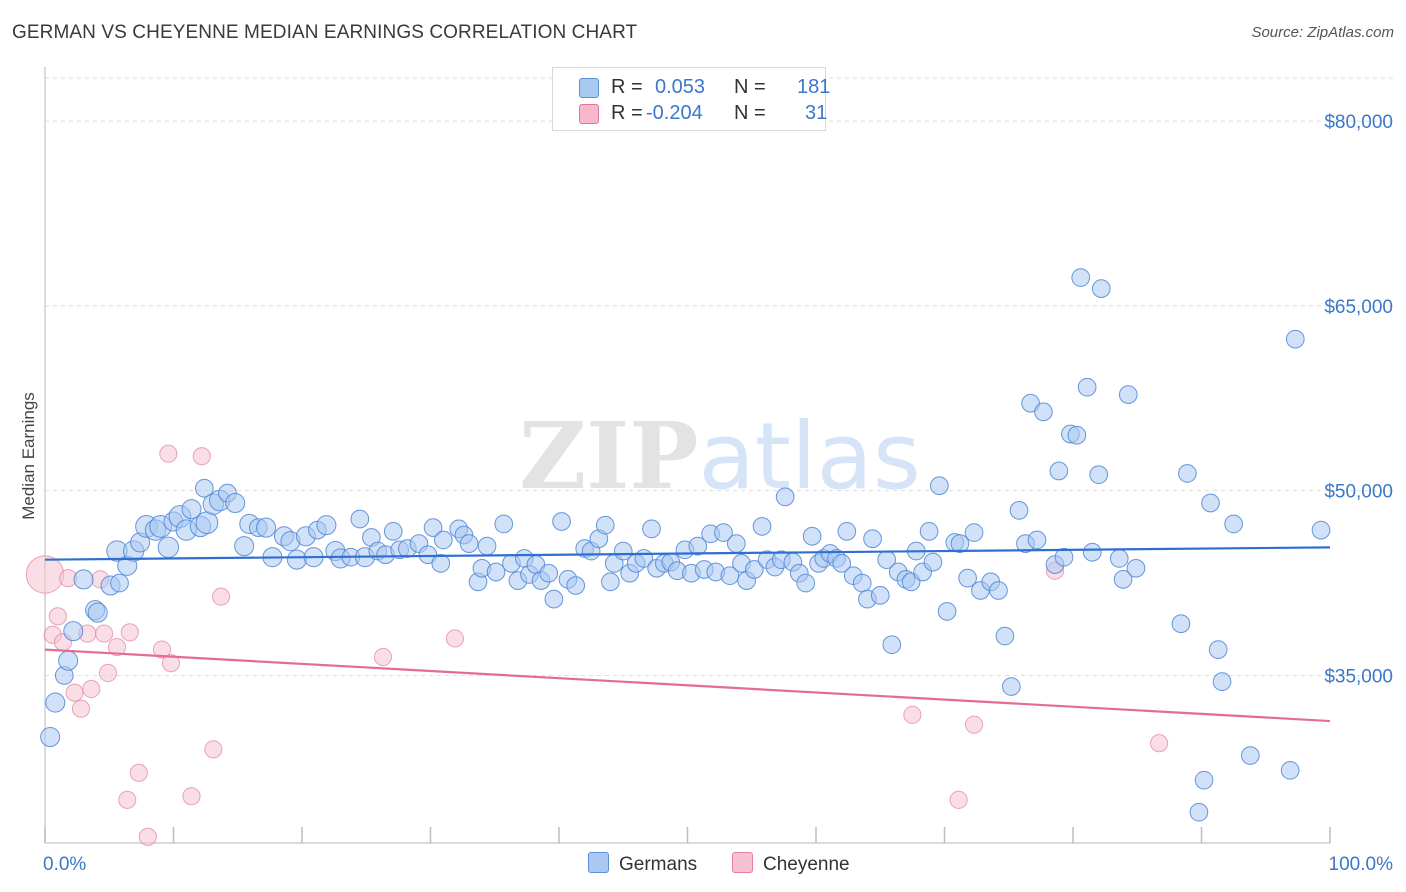 The image size is (1406, 892). I want to click on series-legend-germans: Germans, so click(642, 864).